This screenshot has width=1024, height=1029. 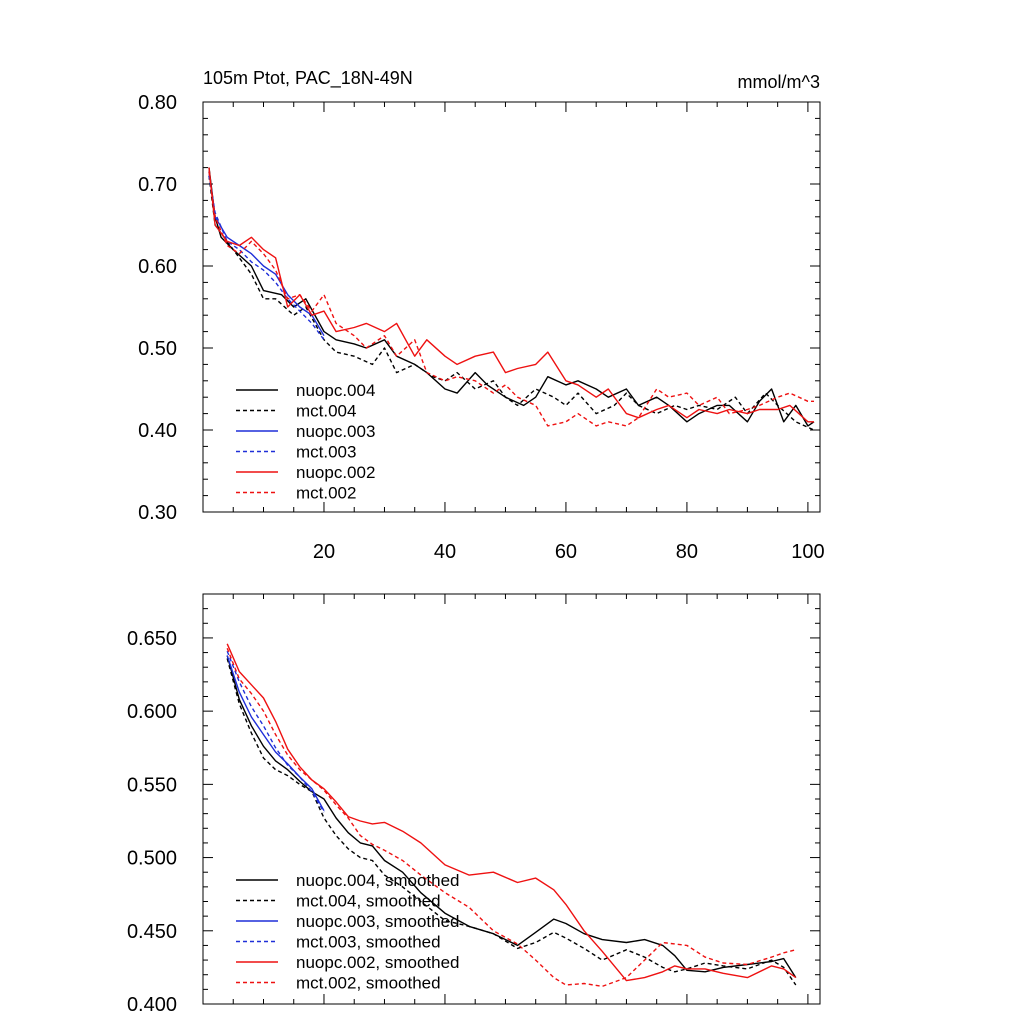 I want to click on y-tick-label: 0.400, so click(x=152, y=1005).